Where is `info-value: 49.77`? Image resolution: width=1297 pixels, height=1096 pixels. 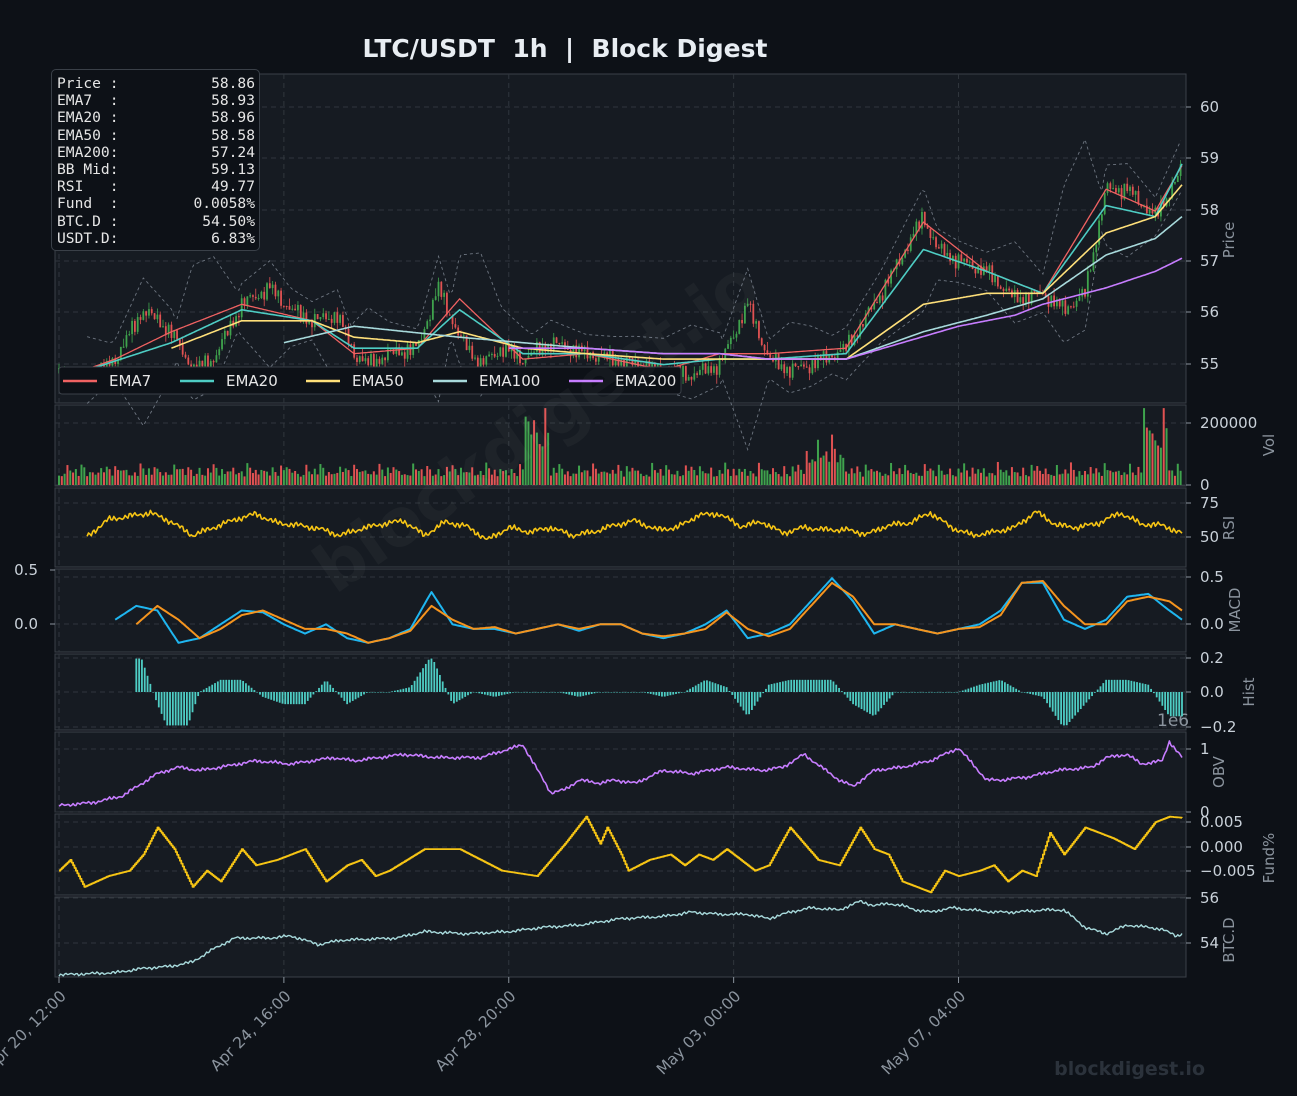 info-value: 49.77 is located at coordinates (233, 187).